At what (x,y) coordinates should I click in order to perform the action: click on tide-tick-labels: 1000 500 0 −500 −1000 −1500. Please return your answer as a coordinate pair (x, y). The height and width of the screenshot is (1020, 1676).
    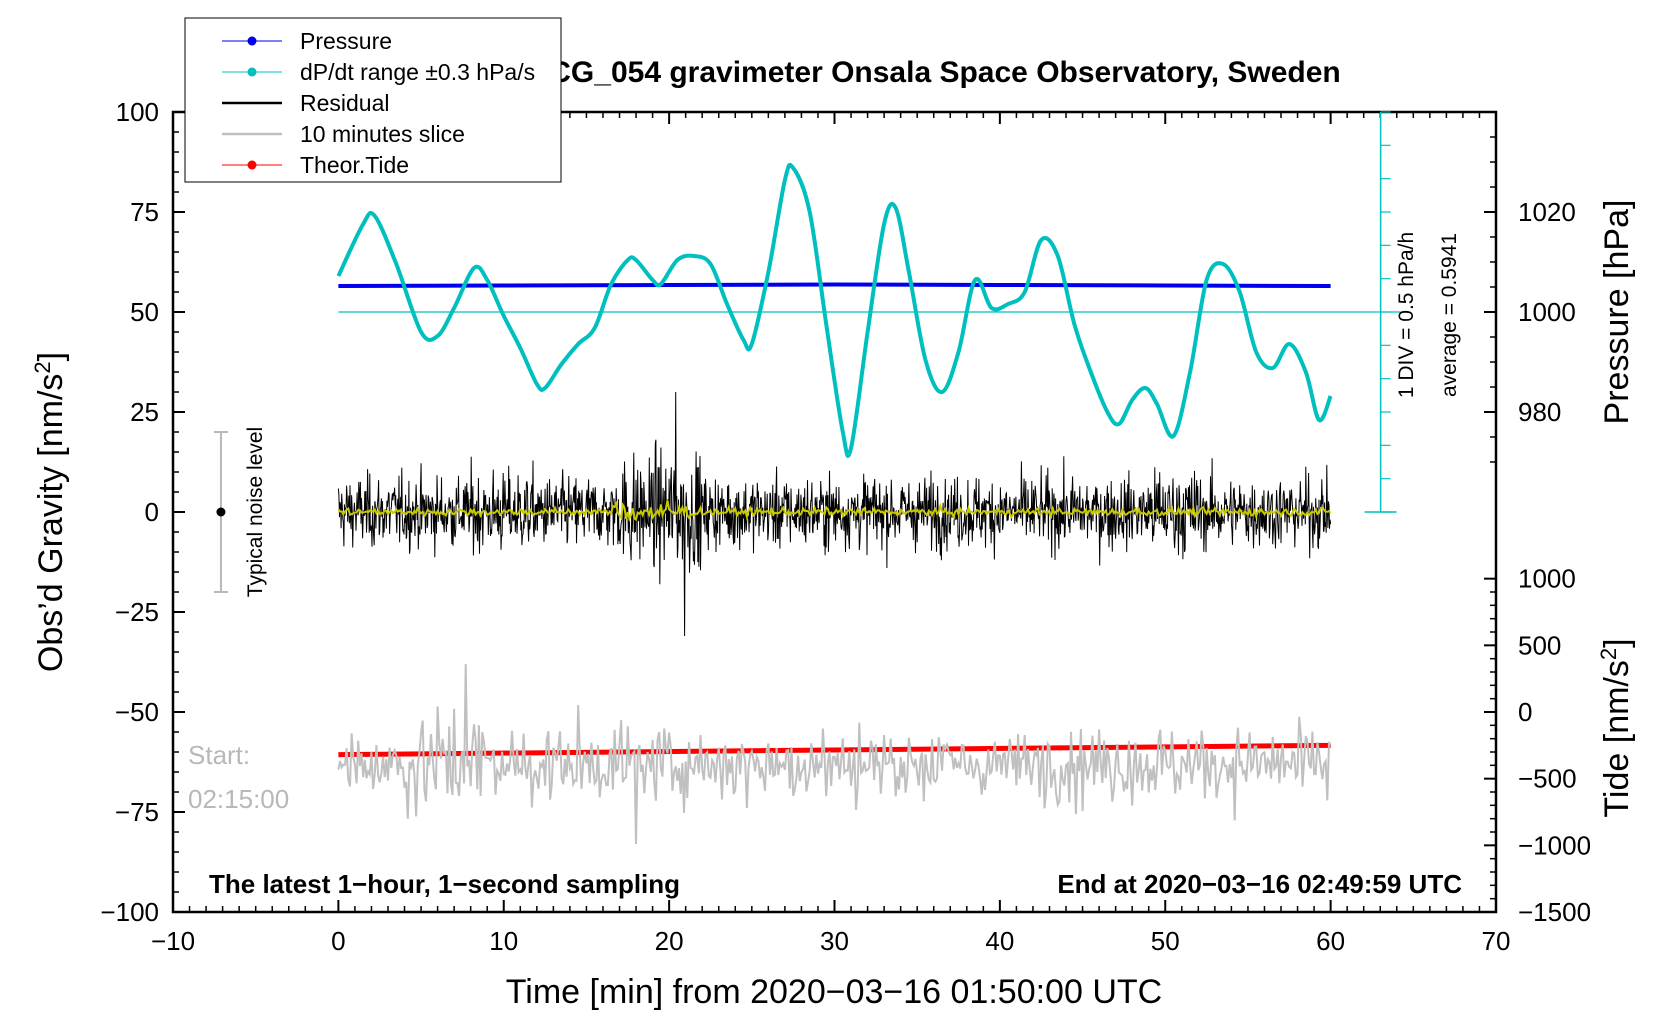
    Looking at the image, I should click on (1554, 745).